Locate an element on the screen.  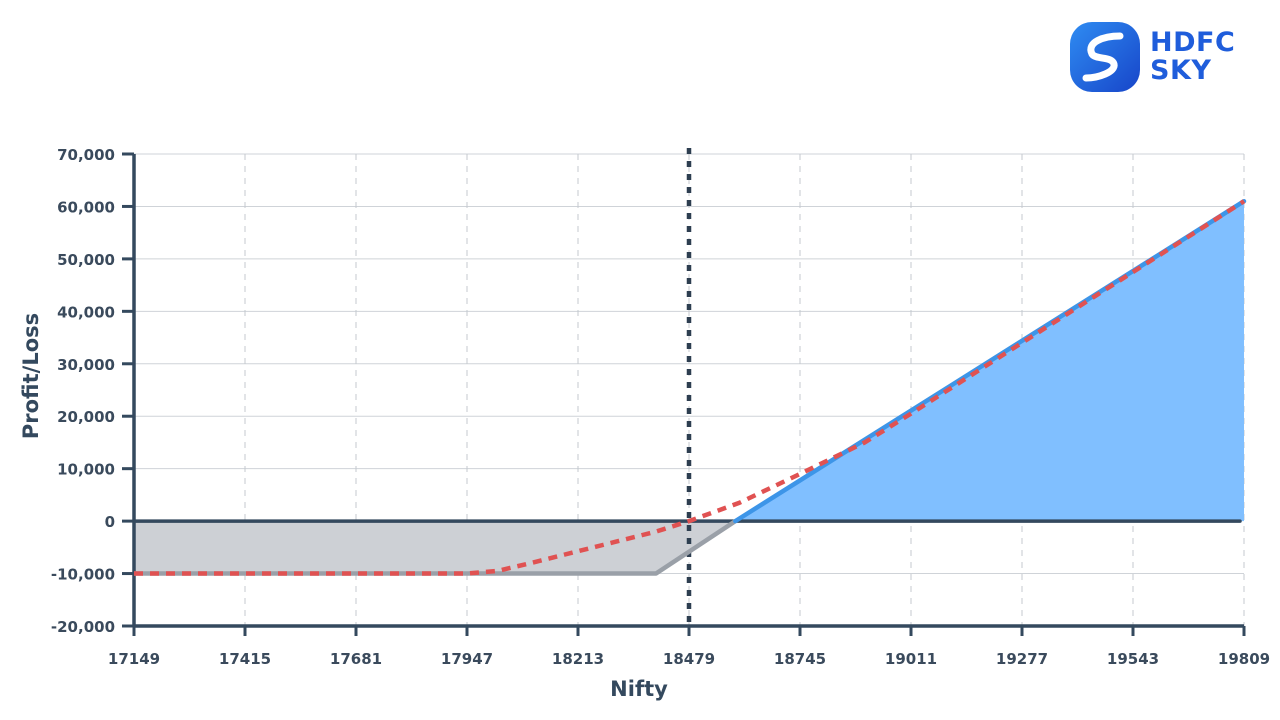
y-tick-label: 70,000 is located at coordinates (86, 155).